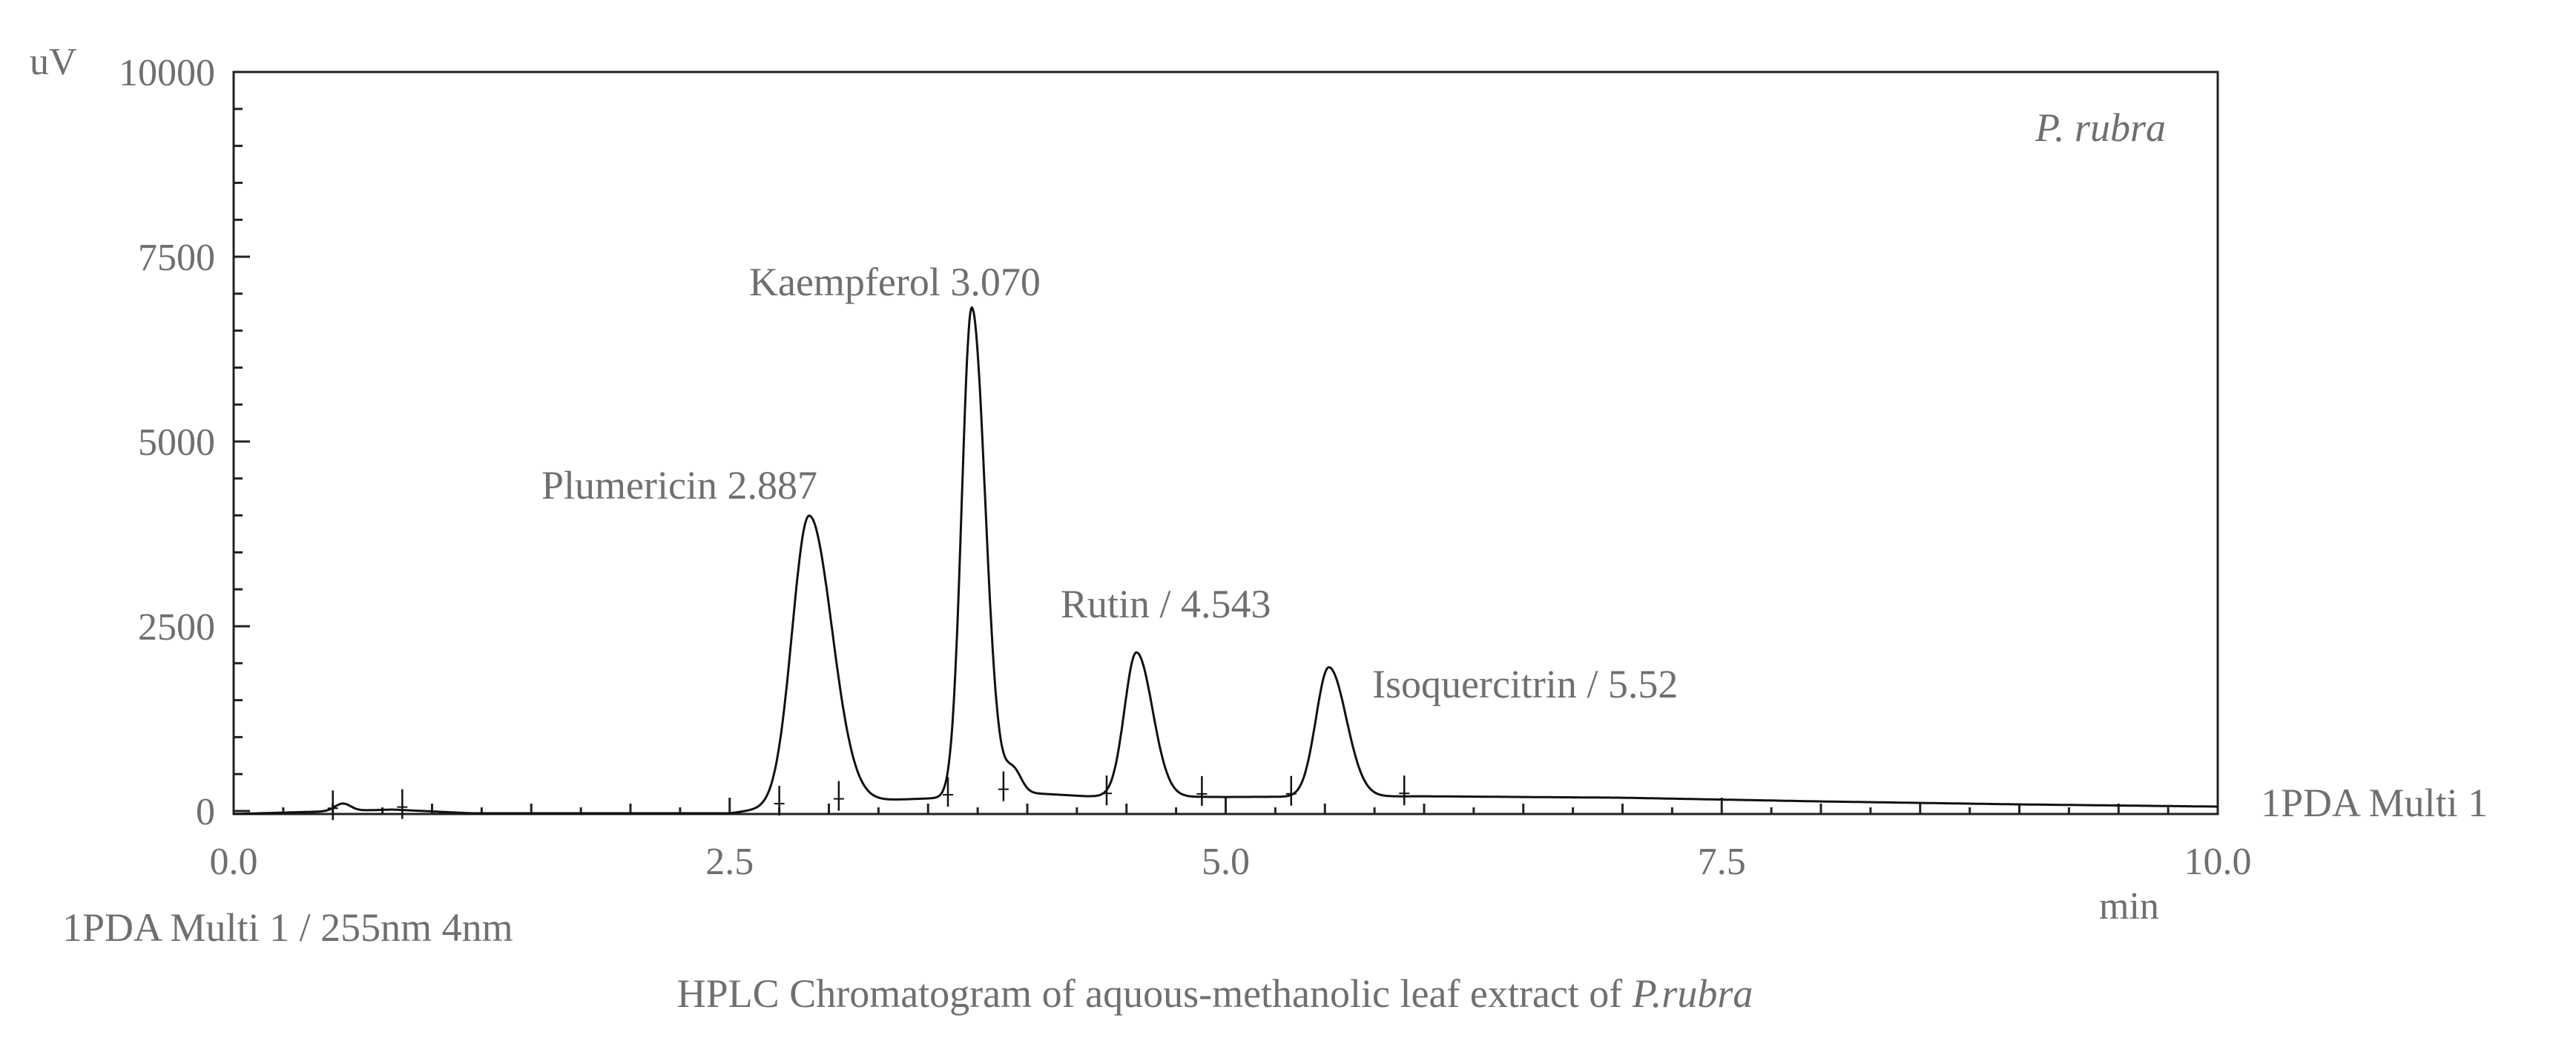  What do you see at coordinates (1525, 684) in the screenshot?
I see `peak-label: Isoquercitrin / 5.52` at bounding box center [1525, 684].